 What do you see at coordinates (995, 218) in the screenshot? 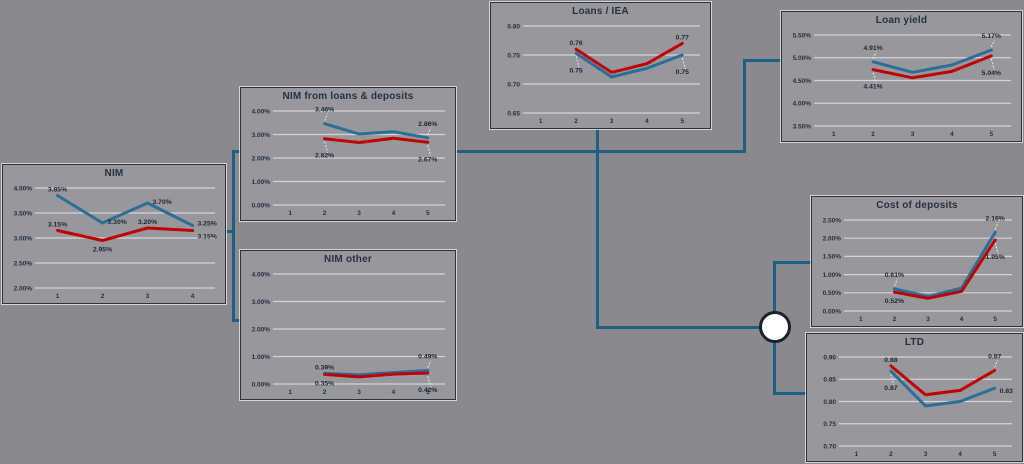
I see `svg-text: 2.16%` at bounding box center [995, 218].